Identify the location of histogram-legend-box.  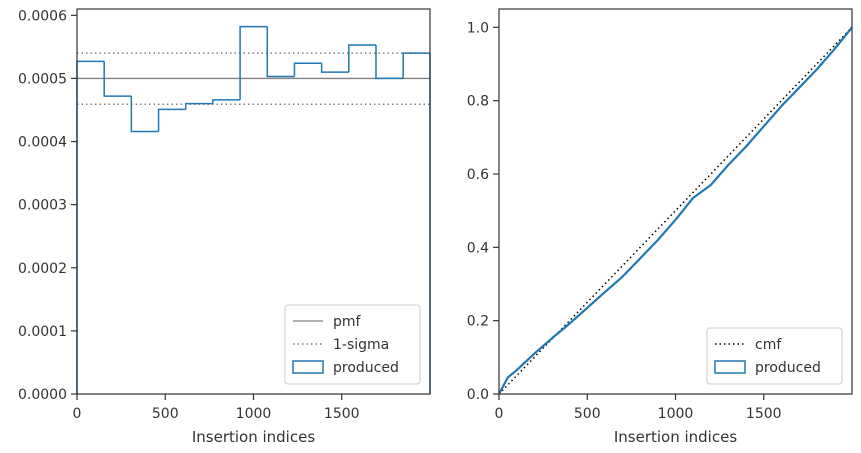
(352, 344).